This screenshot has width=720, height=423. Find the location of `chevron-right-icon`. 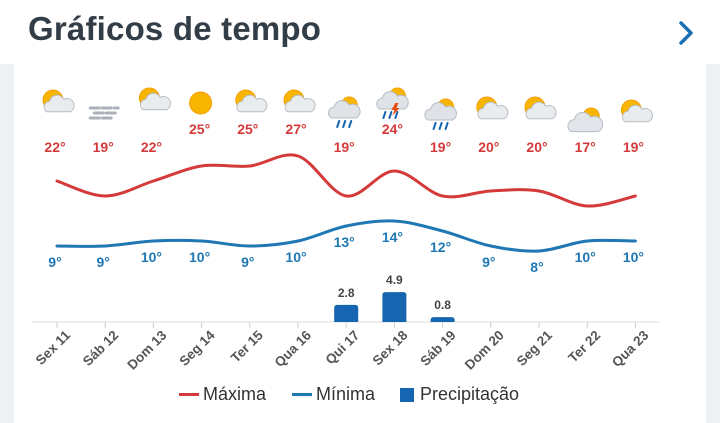

chevron-right-icon is located at coordinates (686, 33).